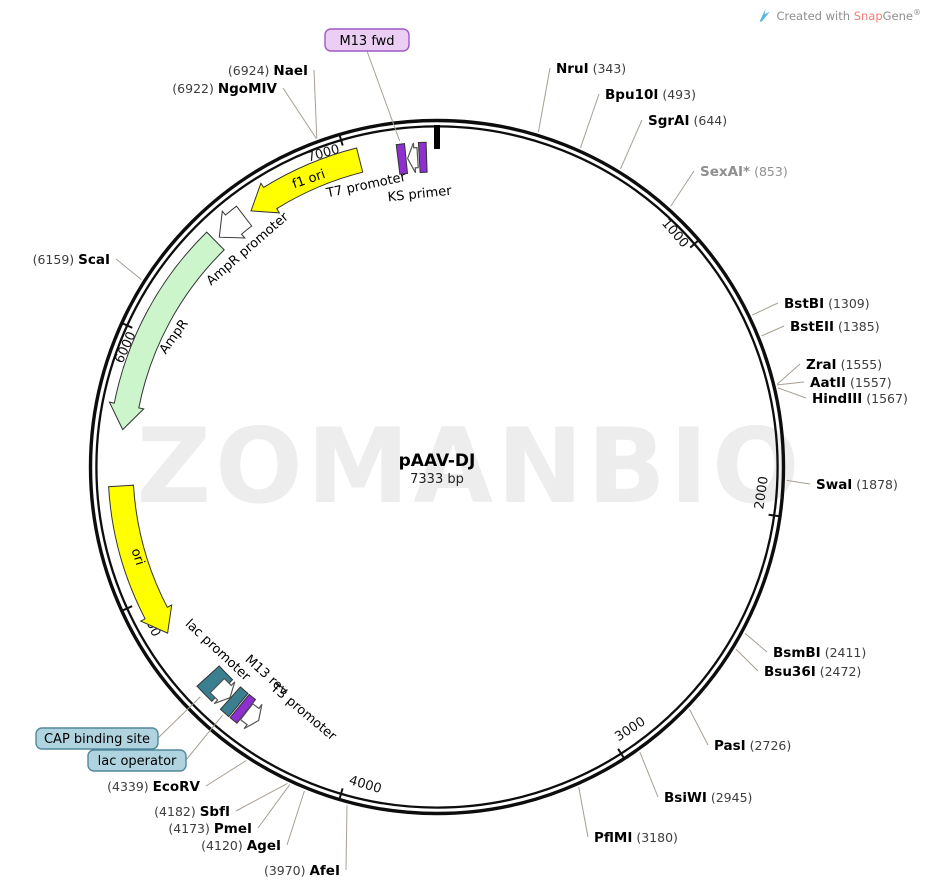 This screenshot has height=885, width=939. Describe the element at coordinates (222, 691) in the screenshot. I see `feature-lac-promoter` at that location.